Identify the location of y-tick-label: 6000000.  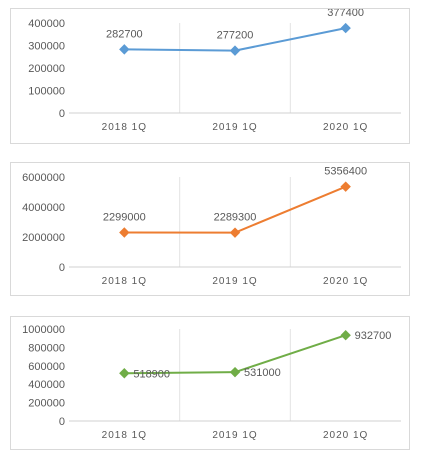
(43, 178).